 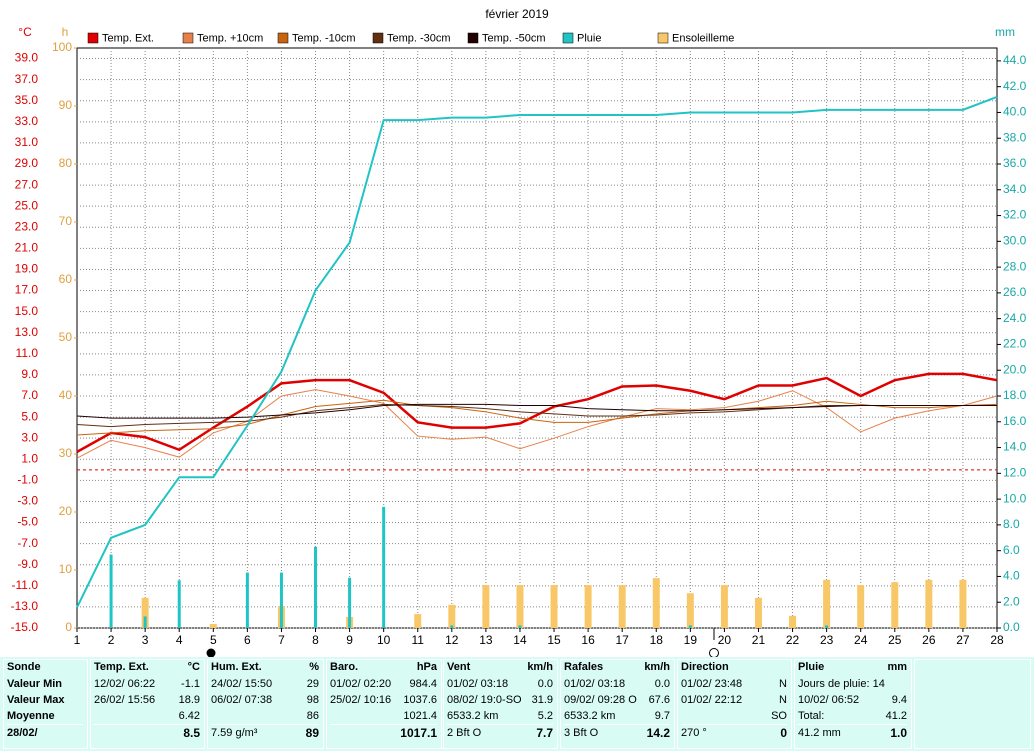 What do you see at coordinates (554, 640) in the screenshot?
I see `x-tick-label: 15` at bounding box center [554, 640].